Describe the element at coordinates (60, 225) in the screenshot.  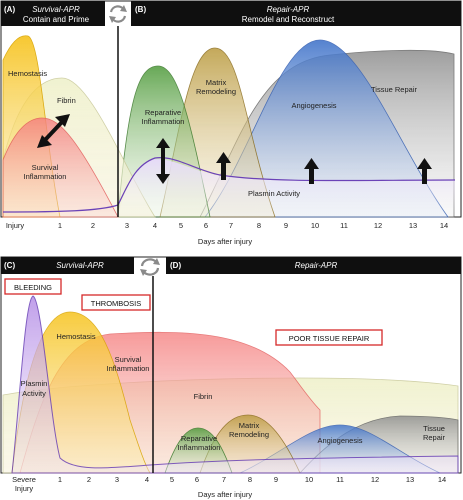
I see `top-tick-label: 1` at that location.